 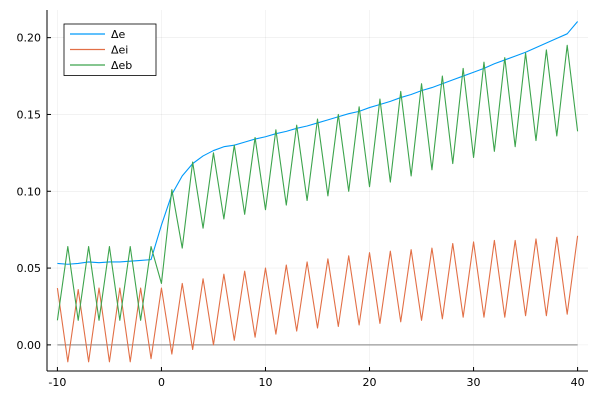 What do you see at coordinates (474, 382) in the screenshot?
I see `x-tick-label: 30` at bounding box center [474, 382].